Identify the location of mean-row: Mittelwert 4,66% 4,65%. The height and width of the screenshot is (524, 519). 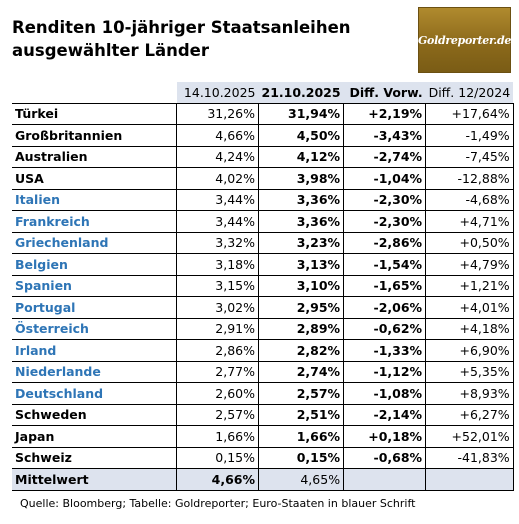
(263, 479).